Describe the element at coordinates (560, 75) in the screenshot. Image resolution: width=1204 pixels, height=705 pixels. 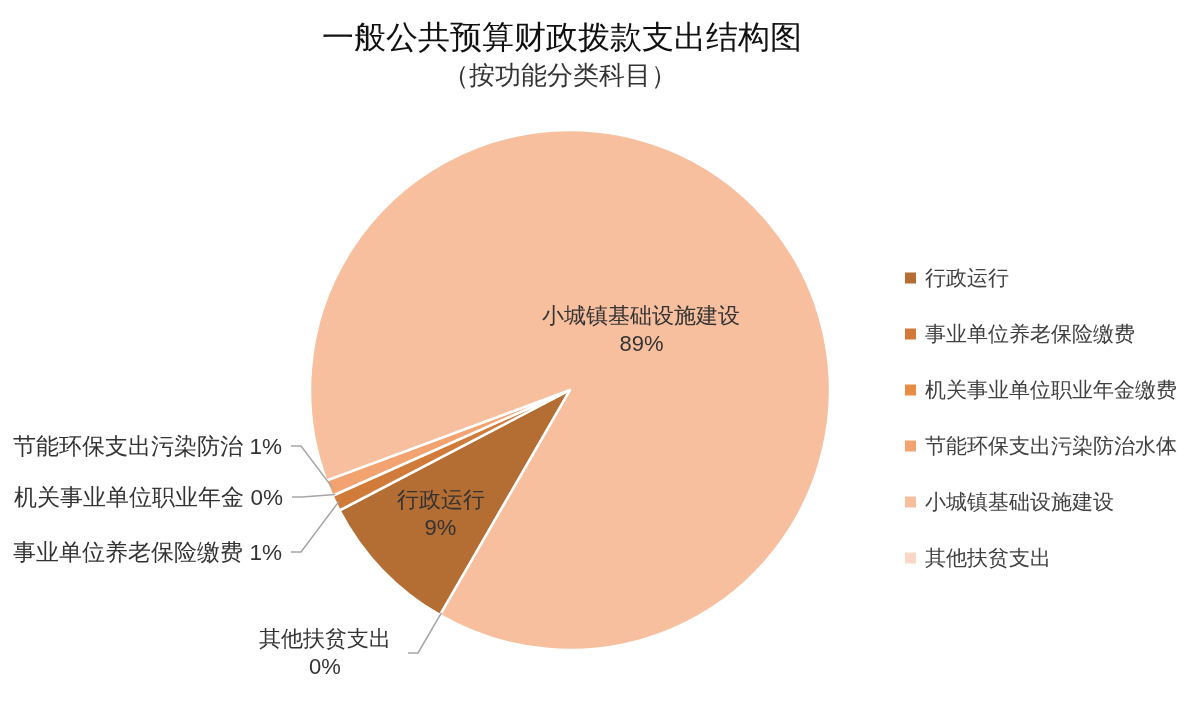
I see `subtitle: （按功能分类科目）` at that location.